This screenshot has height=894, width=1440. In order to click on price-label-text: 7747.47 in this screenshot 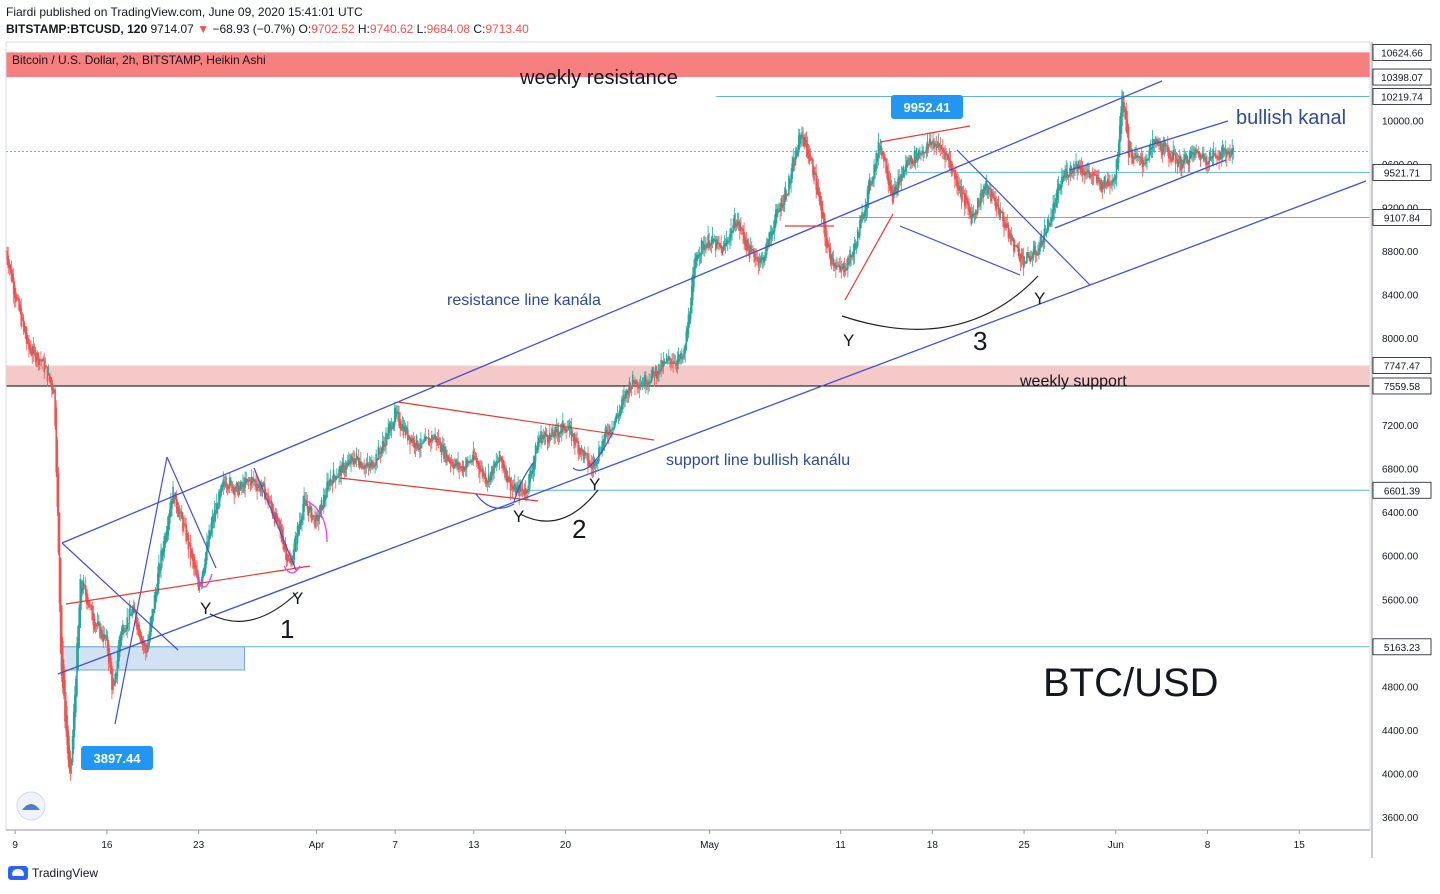, I will do `click(1402, 367)`.